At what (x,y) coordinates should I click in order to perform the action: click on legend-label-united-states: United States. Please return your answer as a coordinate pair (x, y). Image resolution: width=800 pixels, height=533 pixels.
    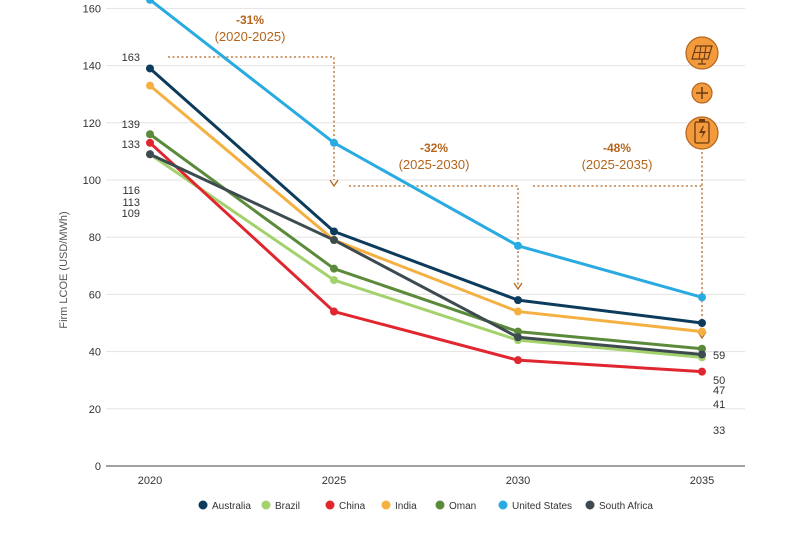
    Looking at the image, I should click on (542, 506).